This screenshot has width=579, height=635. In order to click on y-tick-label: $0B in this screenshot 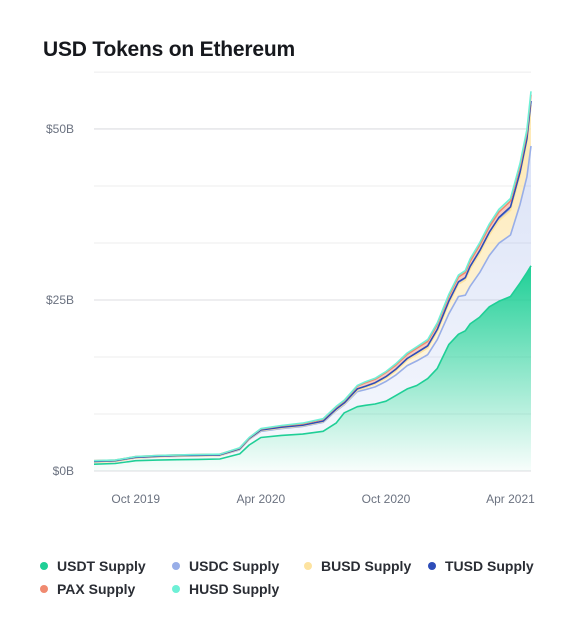, I will do `click(63, 471)`.